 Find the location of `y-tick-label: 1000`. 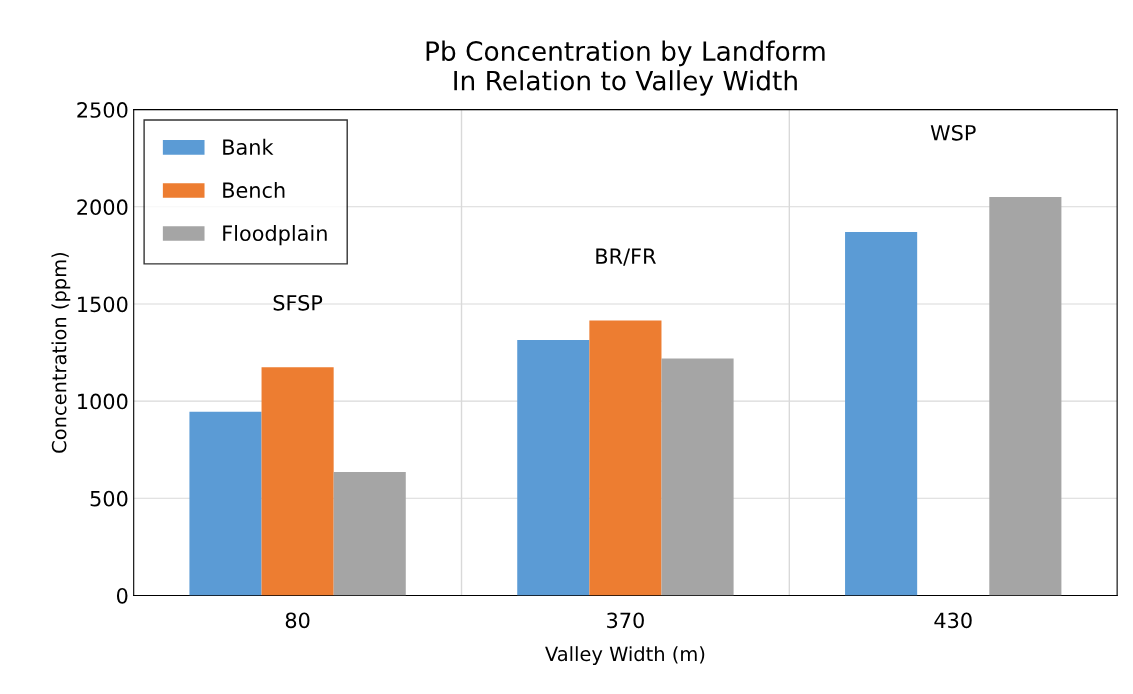

y-tick-label: 1000 is located at coordinates (103, 401).